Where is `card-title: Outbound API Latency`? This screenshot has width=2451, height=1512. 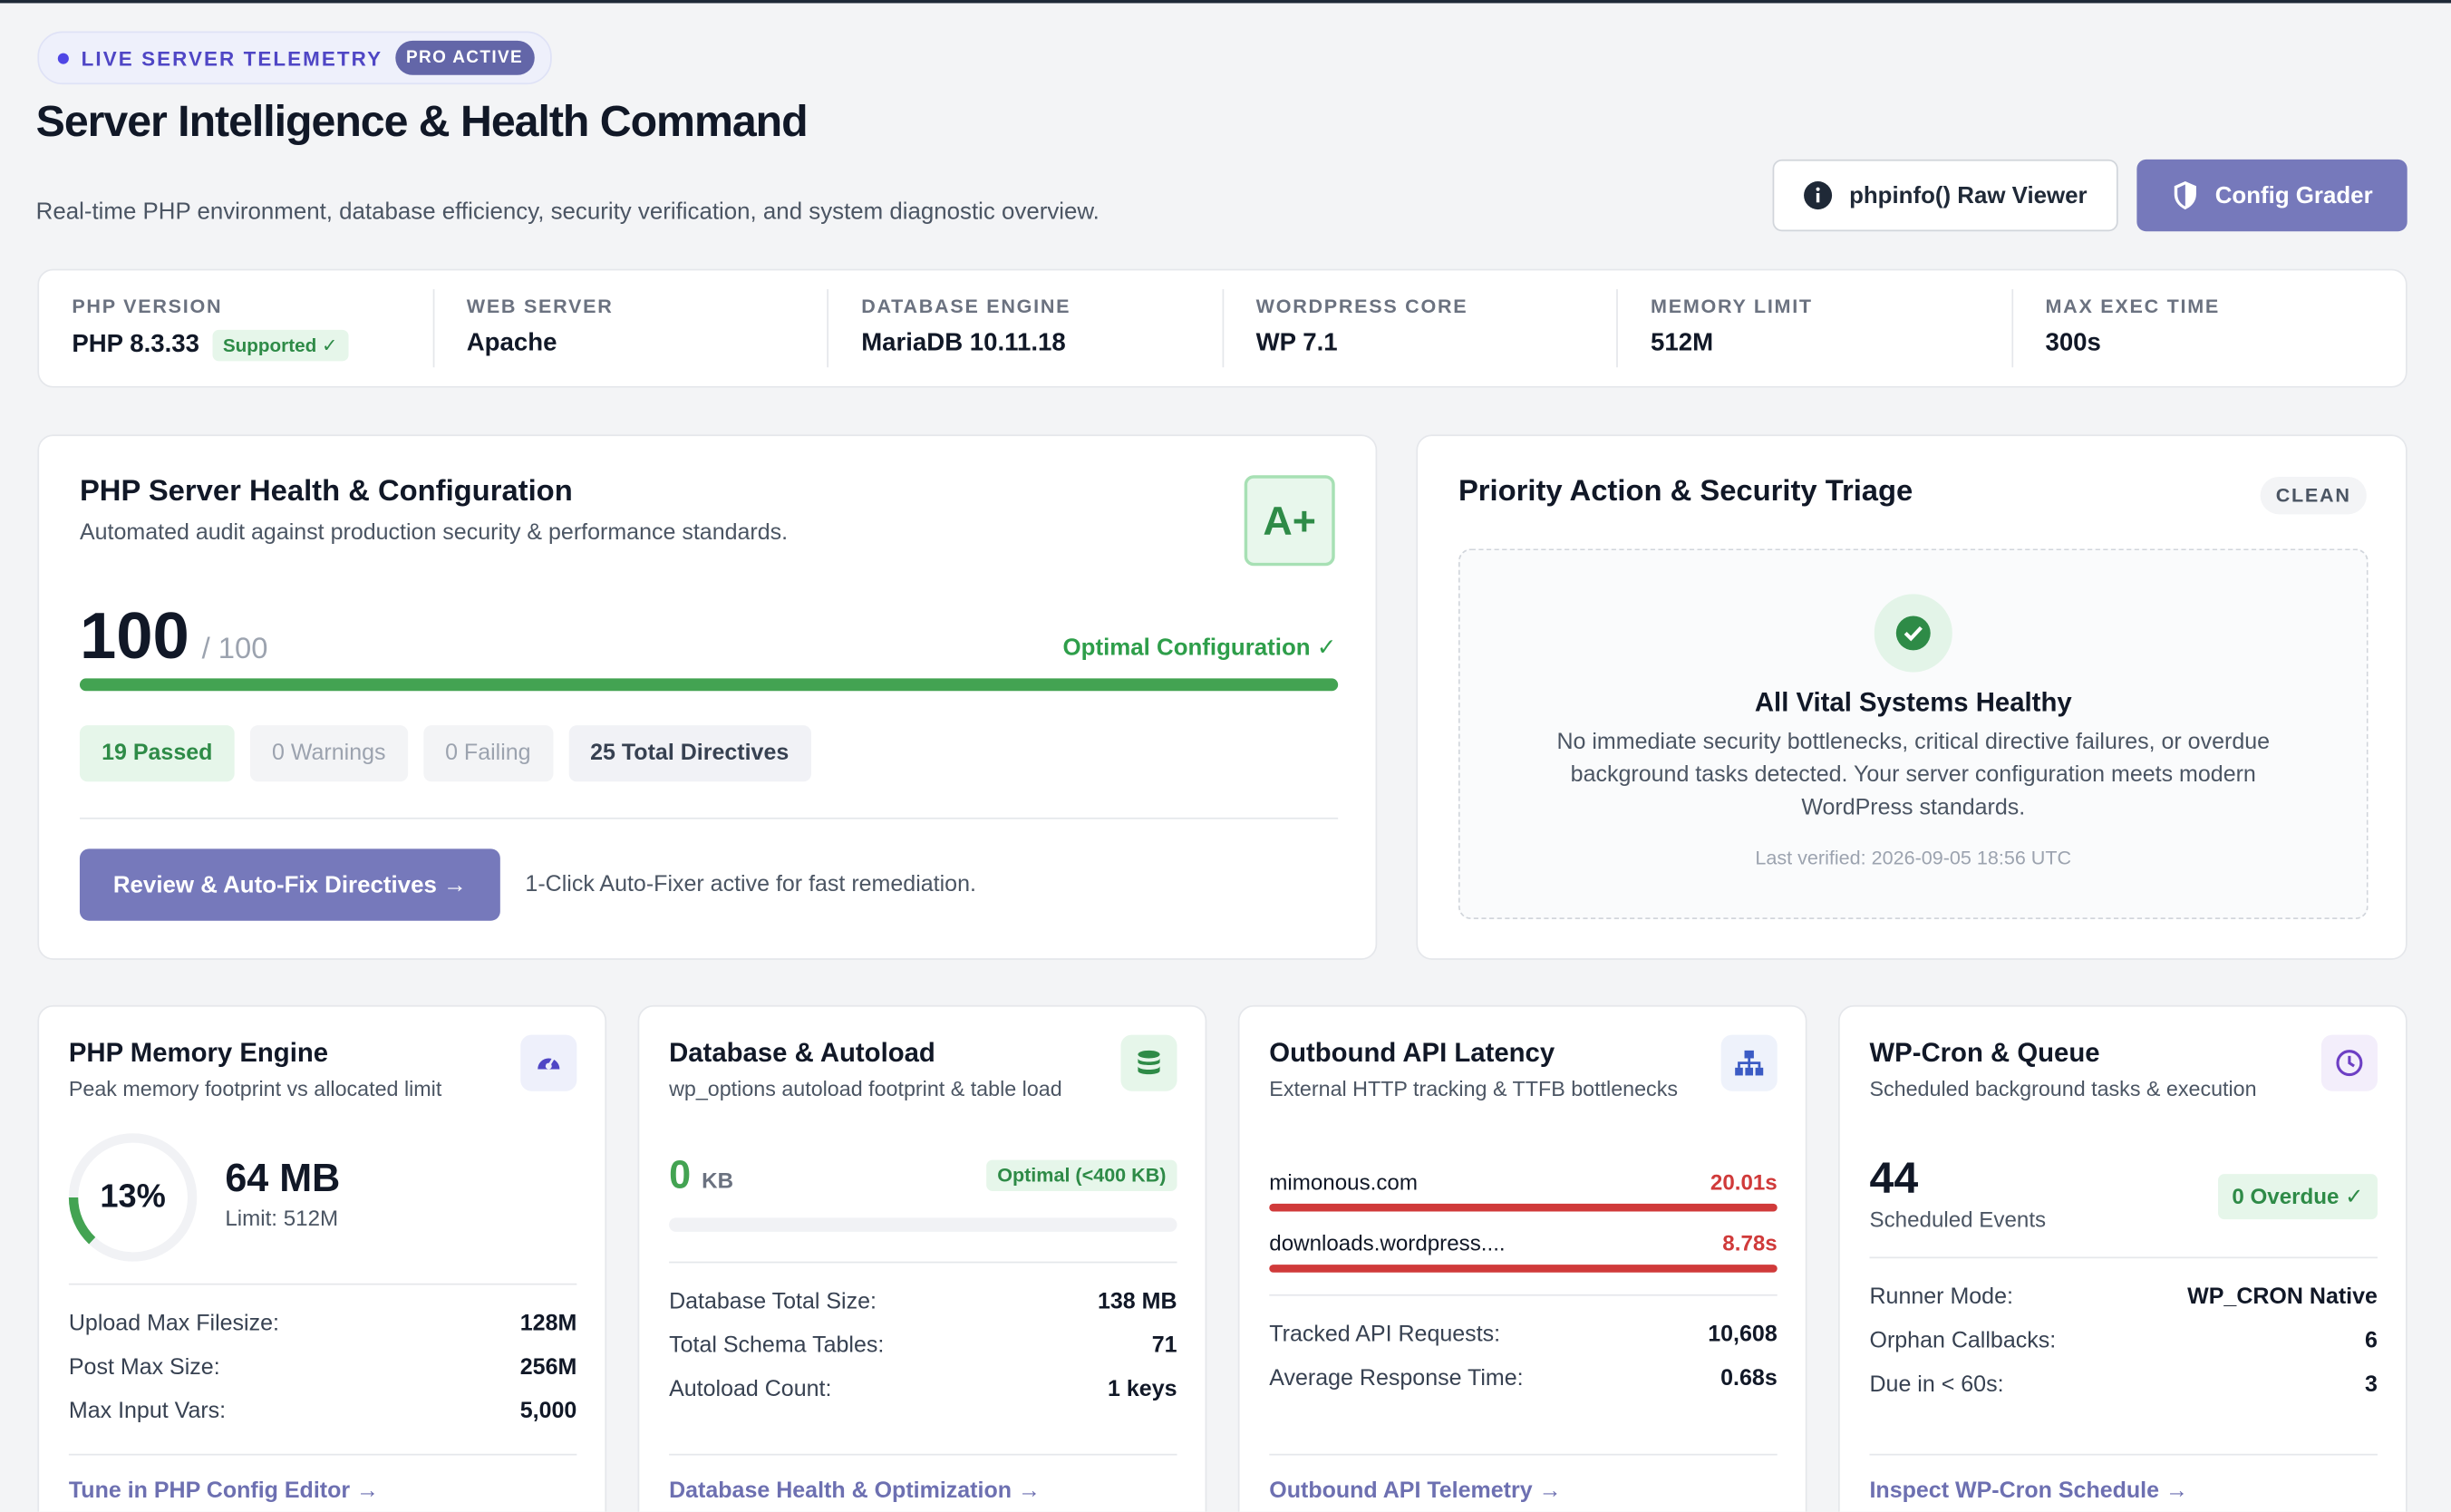
card-title: Outbound API Latency is located at coordinates (1412, 1053).